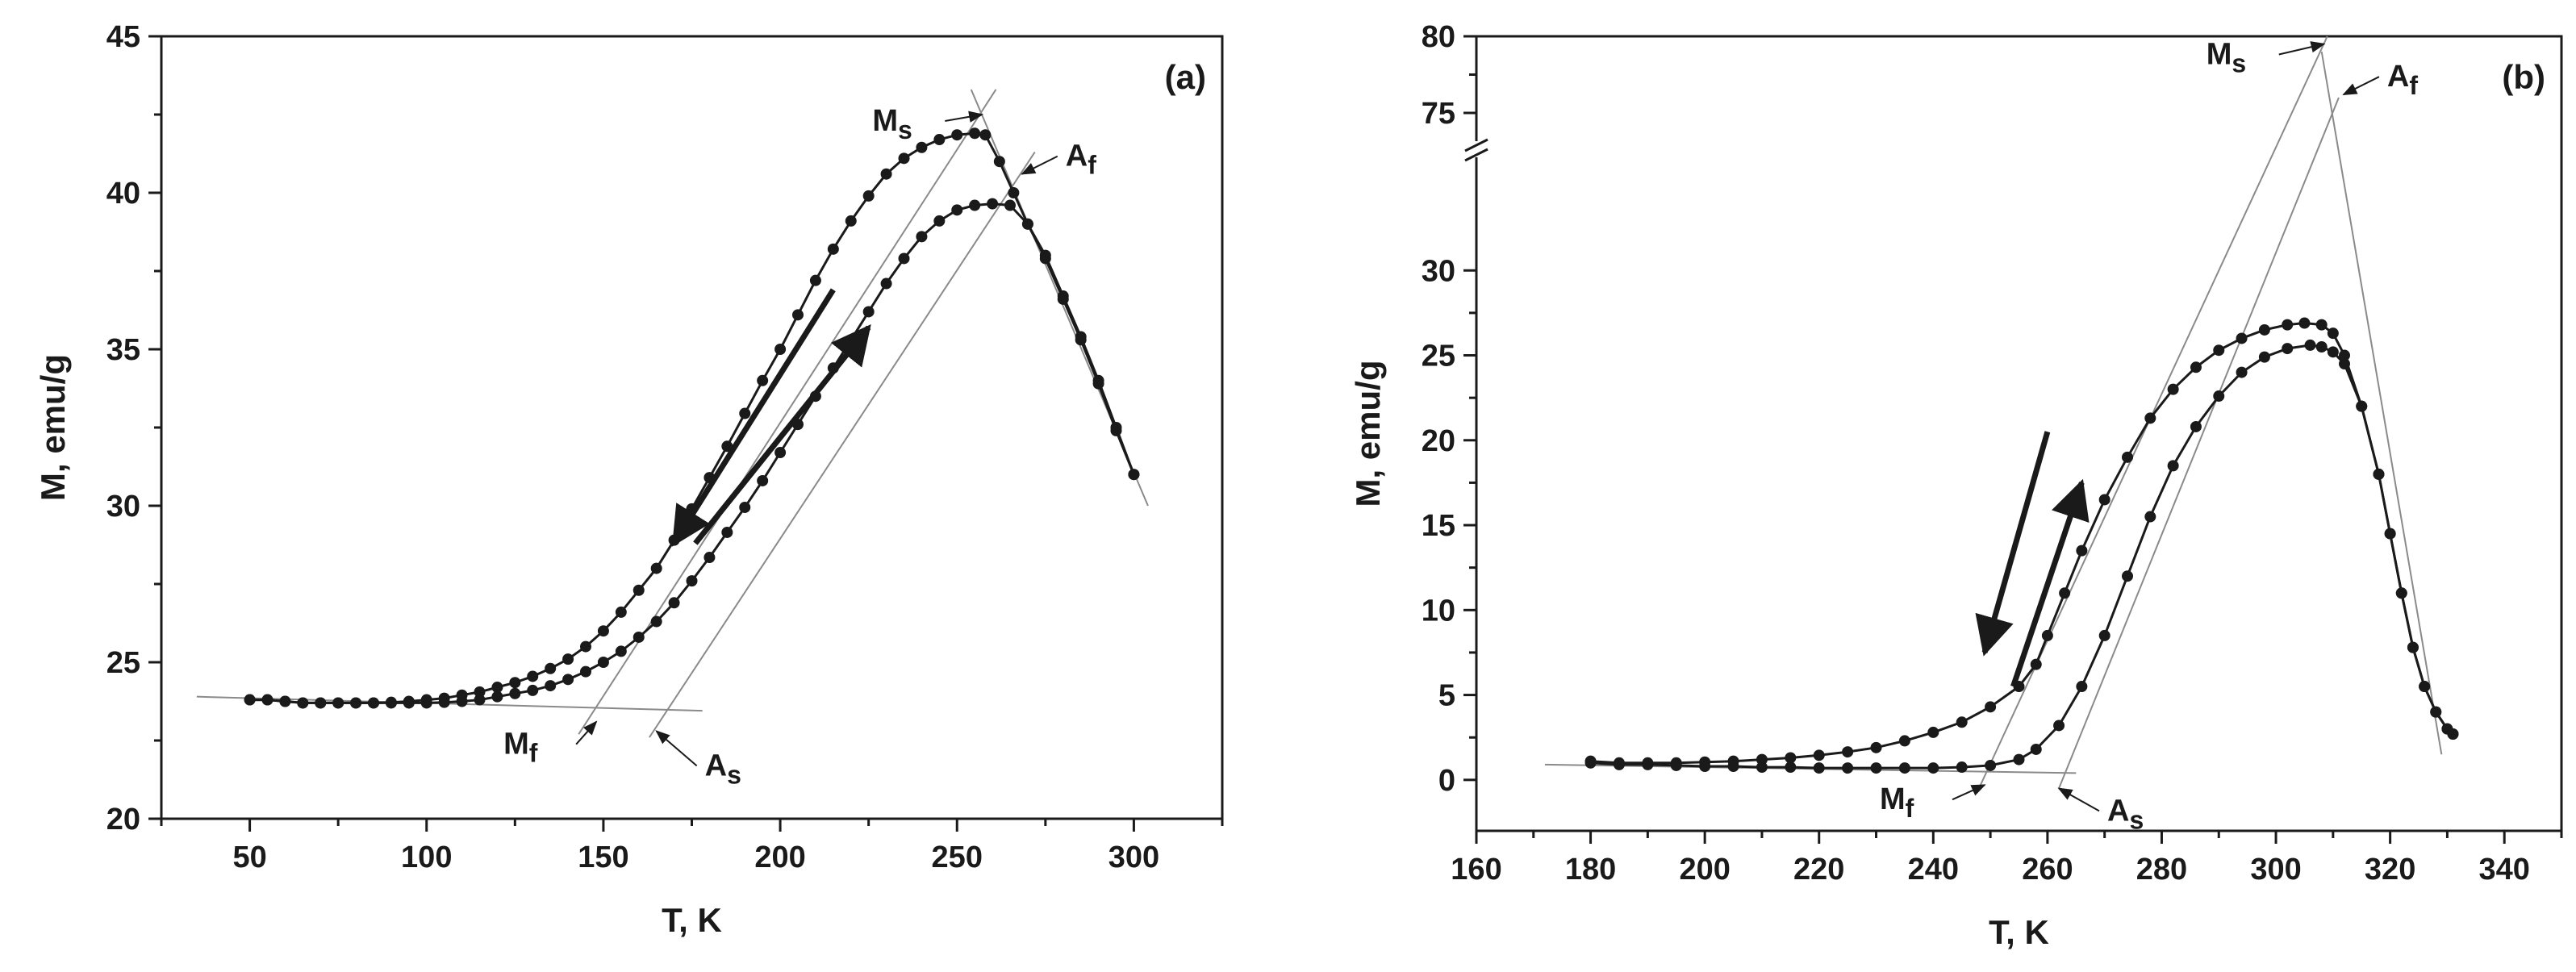  What do you see at coordinates (2047, 870) in the screenshot?
I see `x-tick-label: 260` at bounding box center [2047, 870].